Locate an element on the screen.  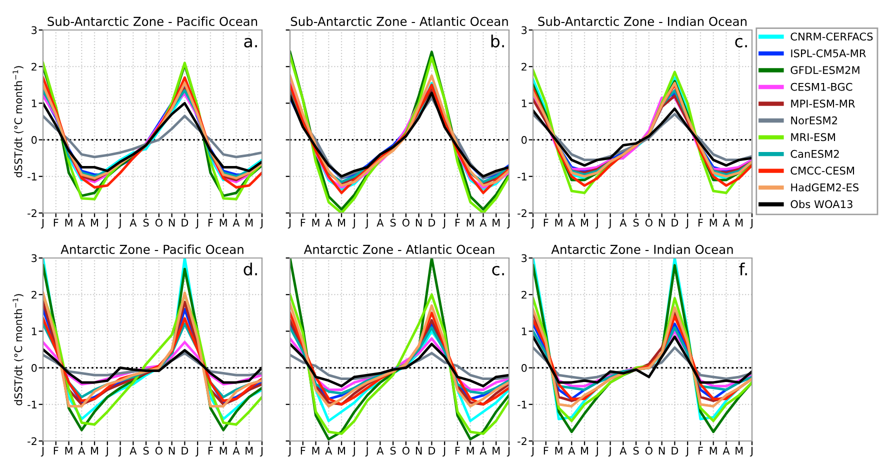
legend-label: NorESM2 is located at coordinates (814, 120).